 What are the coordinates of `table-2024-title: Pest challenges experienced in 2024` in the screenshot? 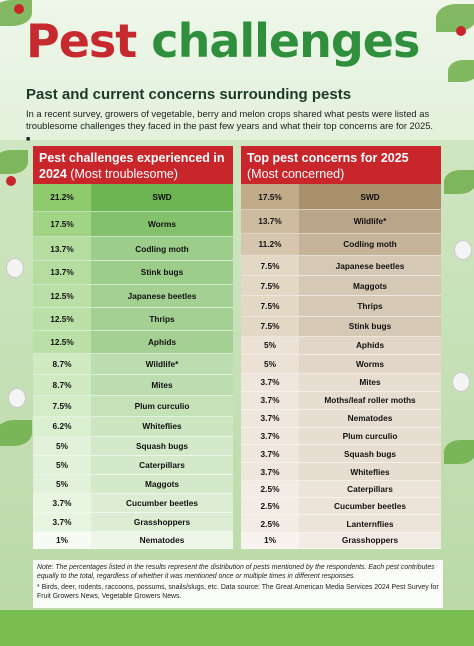 It's located at (132, 166).